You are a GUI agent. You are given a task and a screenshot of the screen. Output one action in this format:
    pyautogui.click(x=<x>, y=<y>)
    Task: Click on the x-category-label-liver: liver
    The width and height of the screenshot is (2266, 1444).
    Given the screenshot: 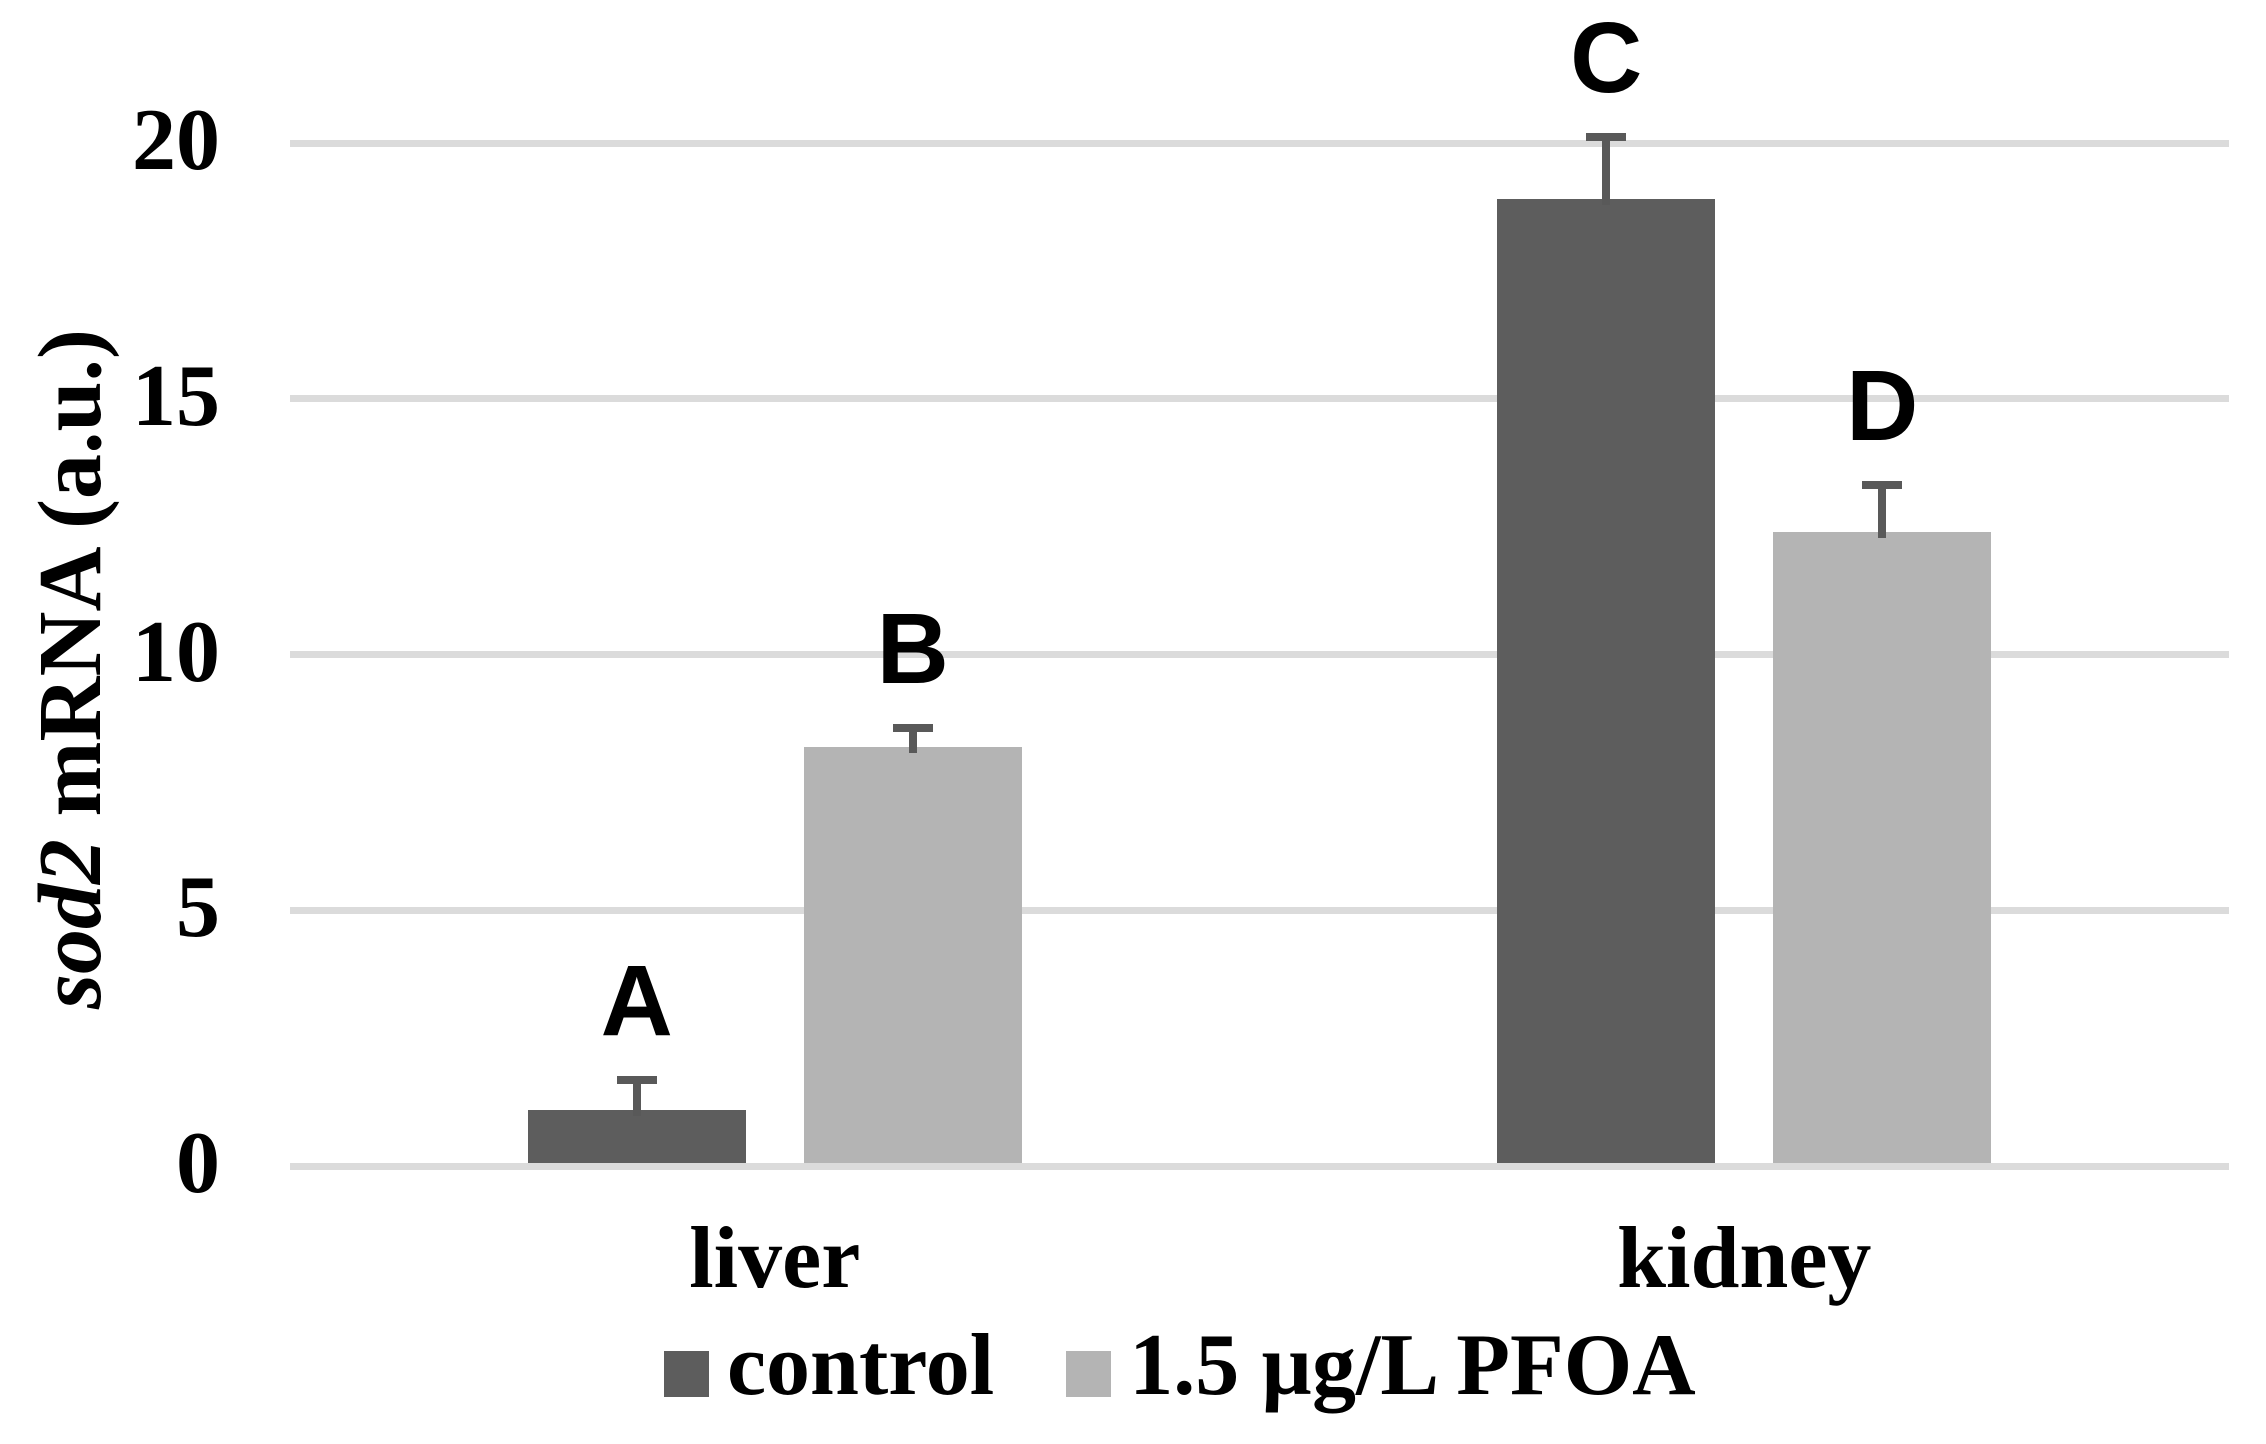 What is the action you would take?
    pyautogui.click(x=775, y=1258)
    